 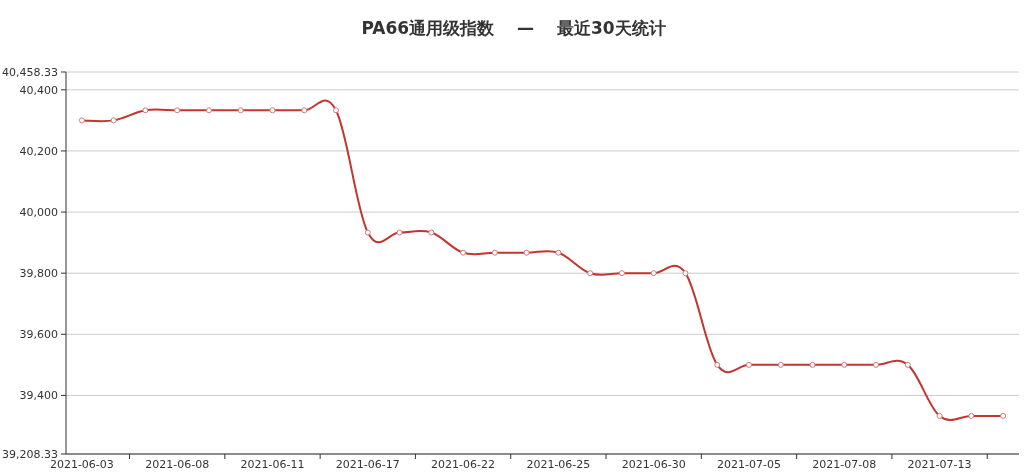 What do you see at coordinates (30, 454) in the screenshot?
I see `y-tick-label: 39,208.33` at bounding box center [30, 454].